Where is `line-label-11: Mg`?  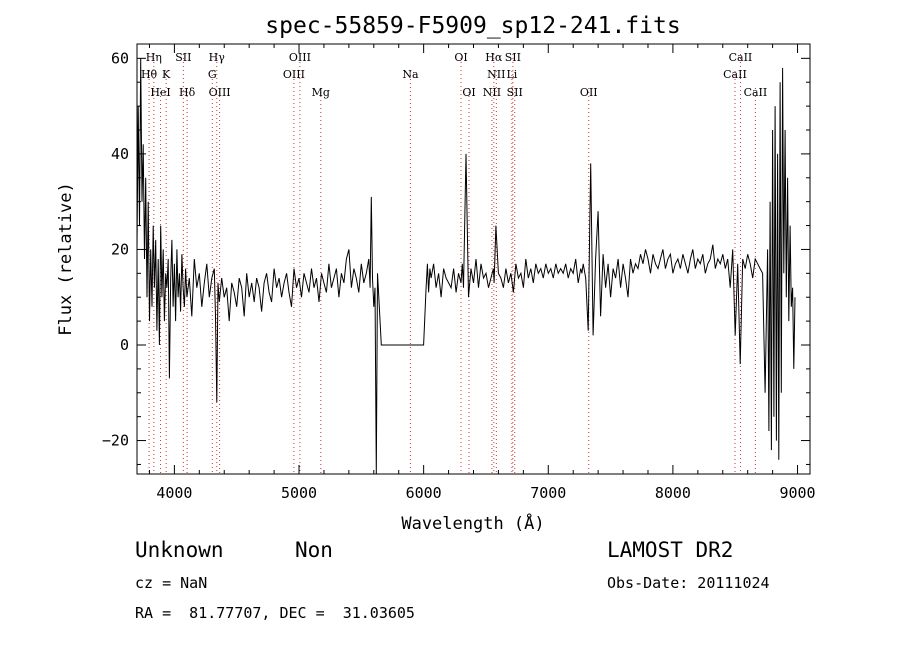
line-label-11: Mg is located at coordinates (321, 92).